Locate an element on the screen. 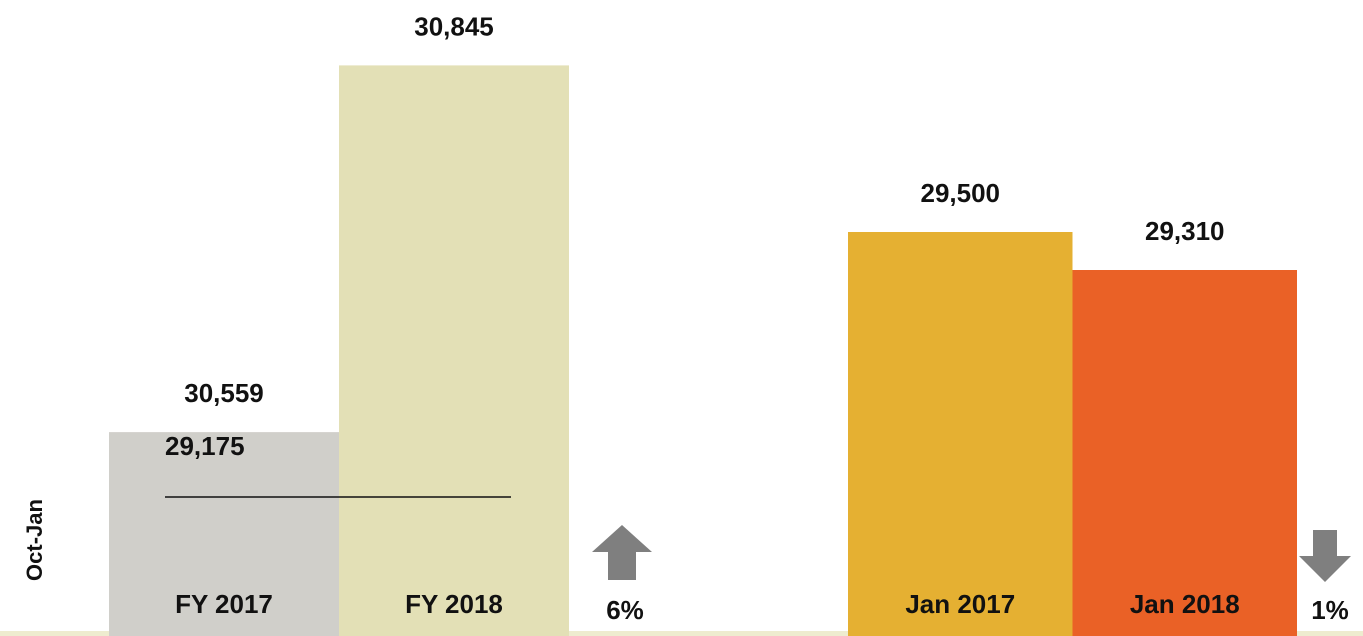  change-label: 6% is located at coordinates (625, 610).